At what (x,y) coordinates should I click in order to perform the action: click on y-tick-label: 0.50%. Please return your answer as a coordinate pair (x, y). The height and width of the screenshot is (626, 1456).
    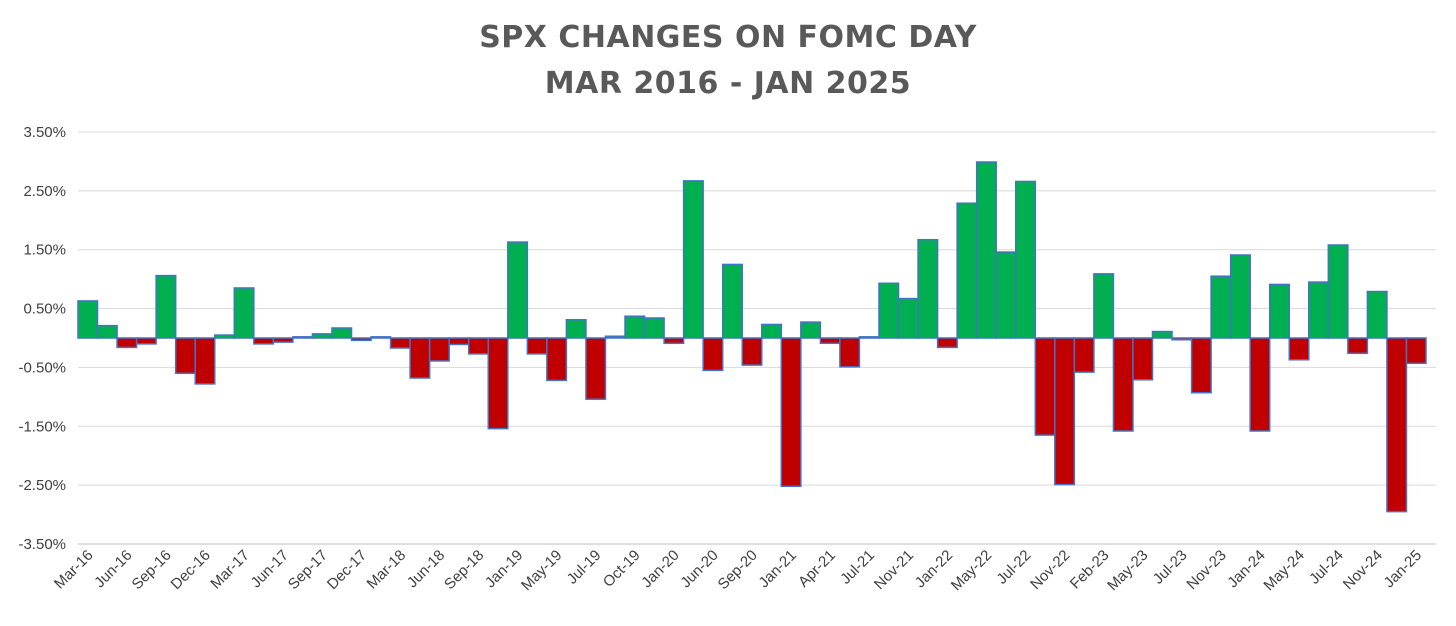
    Looking at the image, I should click on (44, 309).